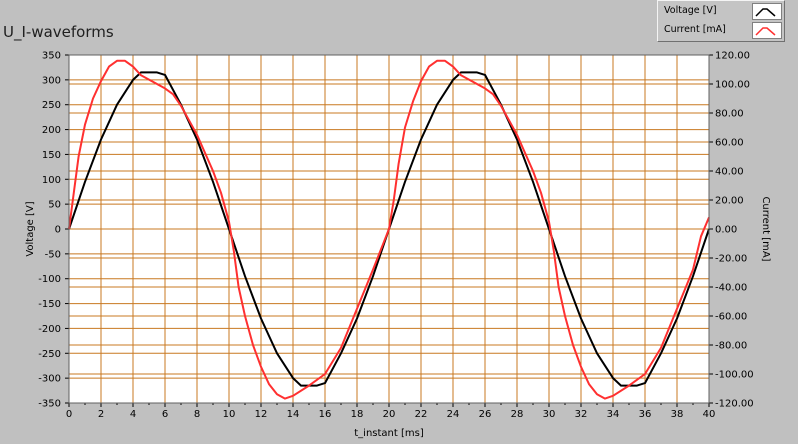 This screenshot has width=798, height=444. I want to click on x-tick-label: 18, so click(357, 414).